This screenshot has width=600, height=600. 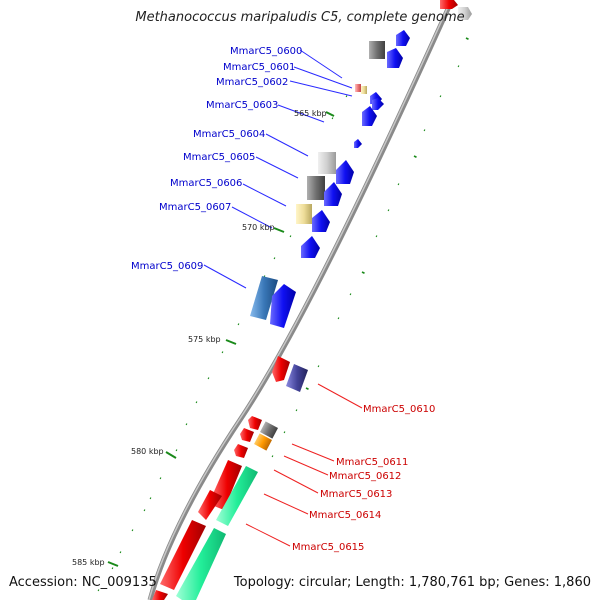 I want to click on gene-label-reverse: MmarC5_0613, so click(x=356, y=494).